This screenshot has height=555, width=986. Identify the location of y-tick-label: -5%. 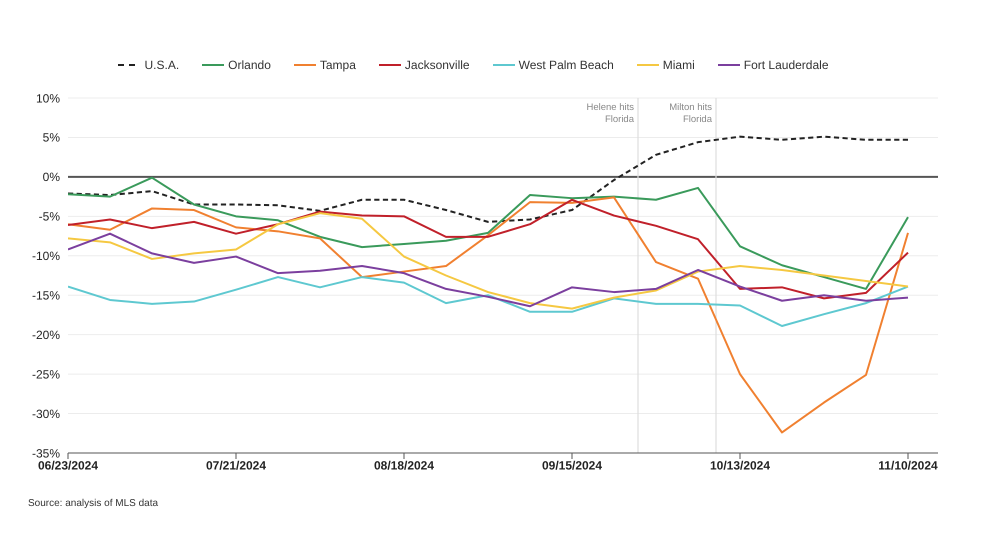
(49, 217).